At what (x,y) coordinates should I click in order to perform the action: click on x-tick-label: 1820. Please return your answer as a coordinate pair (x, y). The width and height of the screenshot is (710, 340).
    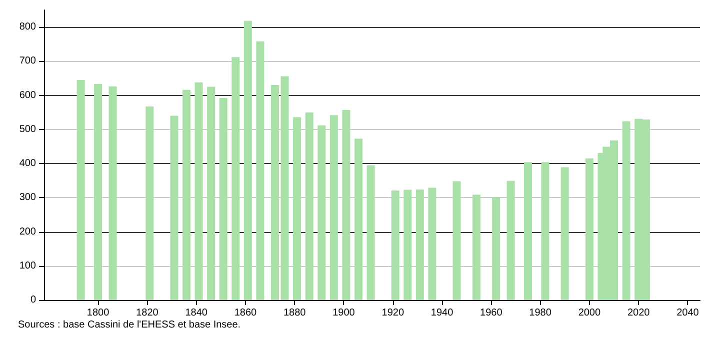
    Looking at the image, I should click on (147, 313).